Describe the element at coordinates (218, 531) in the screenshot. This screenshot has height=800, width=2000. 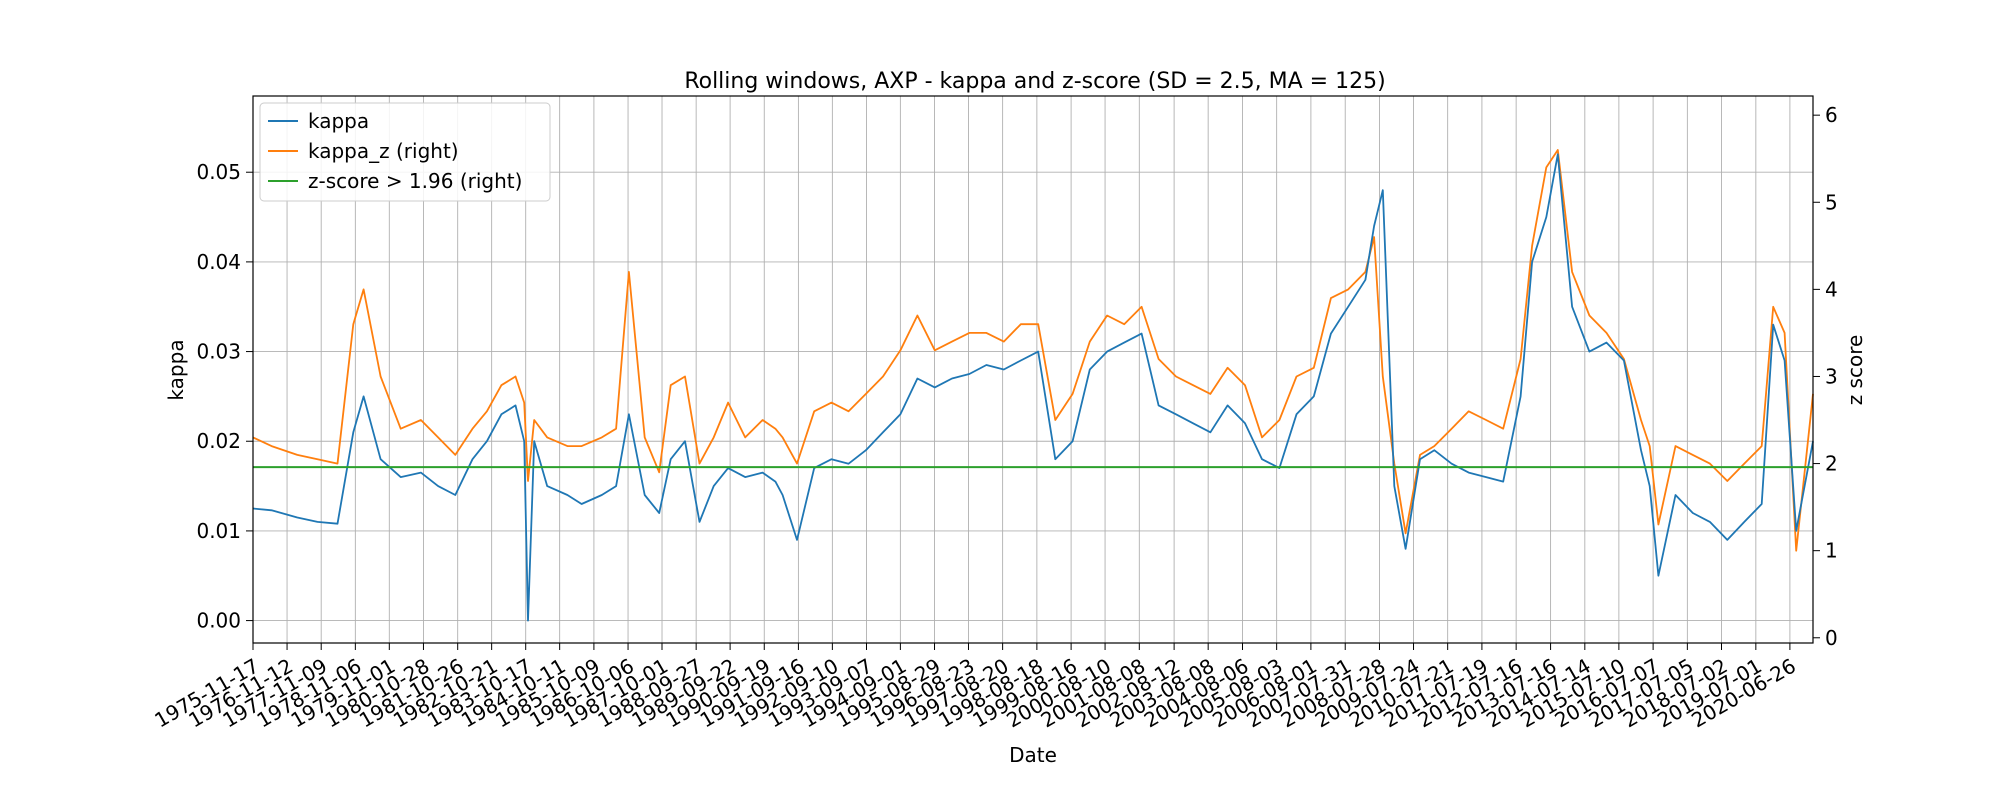
I see `left-tick-label: 0.01` at that location.